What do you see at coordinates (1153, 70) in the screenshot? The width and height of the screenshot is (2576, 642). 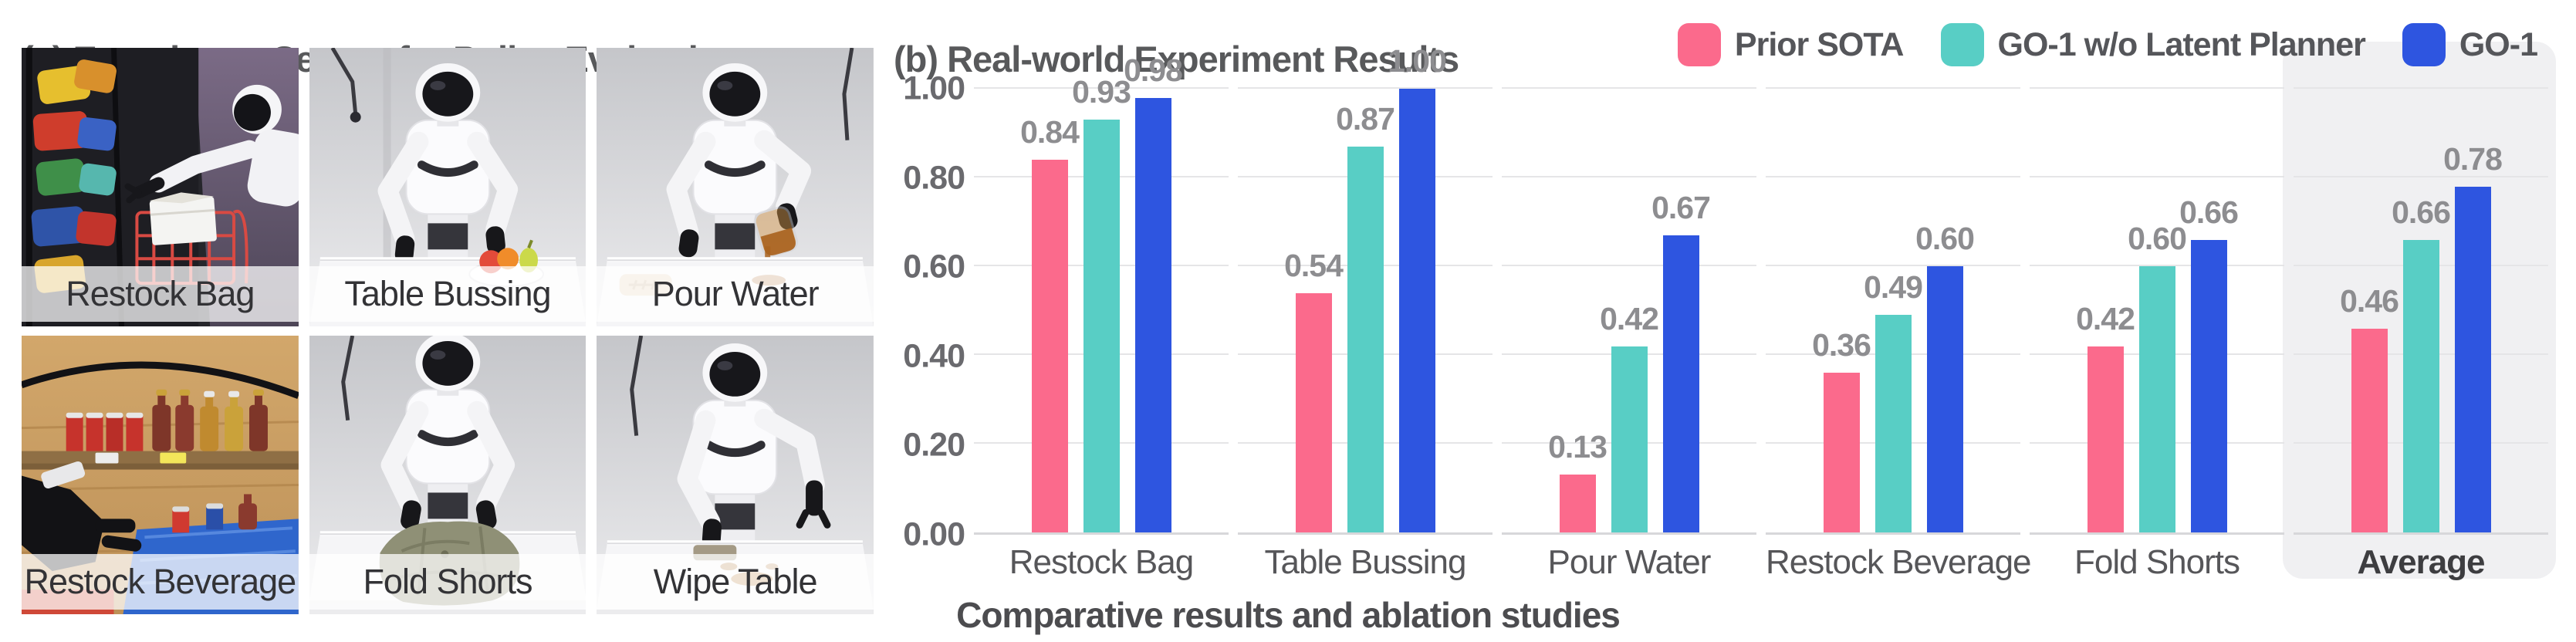 I see `bar-value-label: 0.98` at bounding box center [1153, 70].